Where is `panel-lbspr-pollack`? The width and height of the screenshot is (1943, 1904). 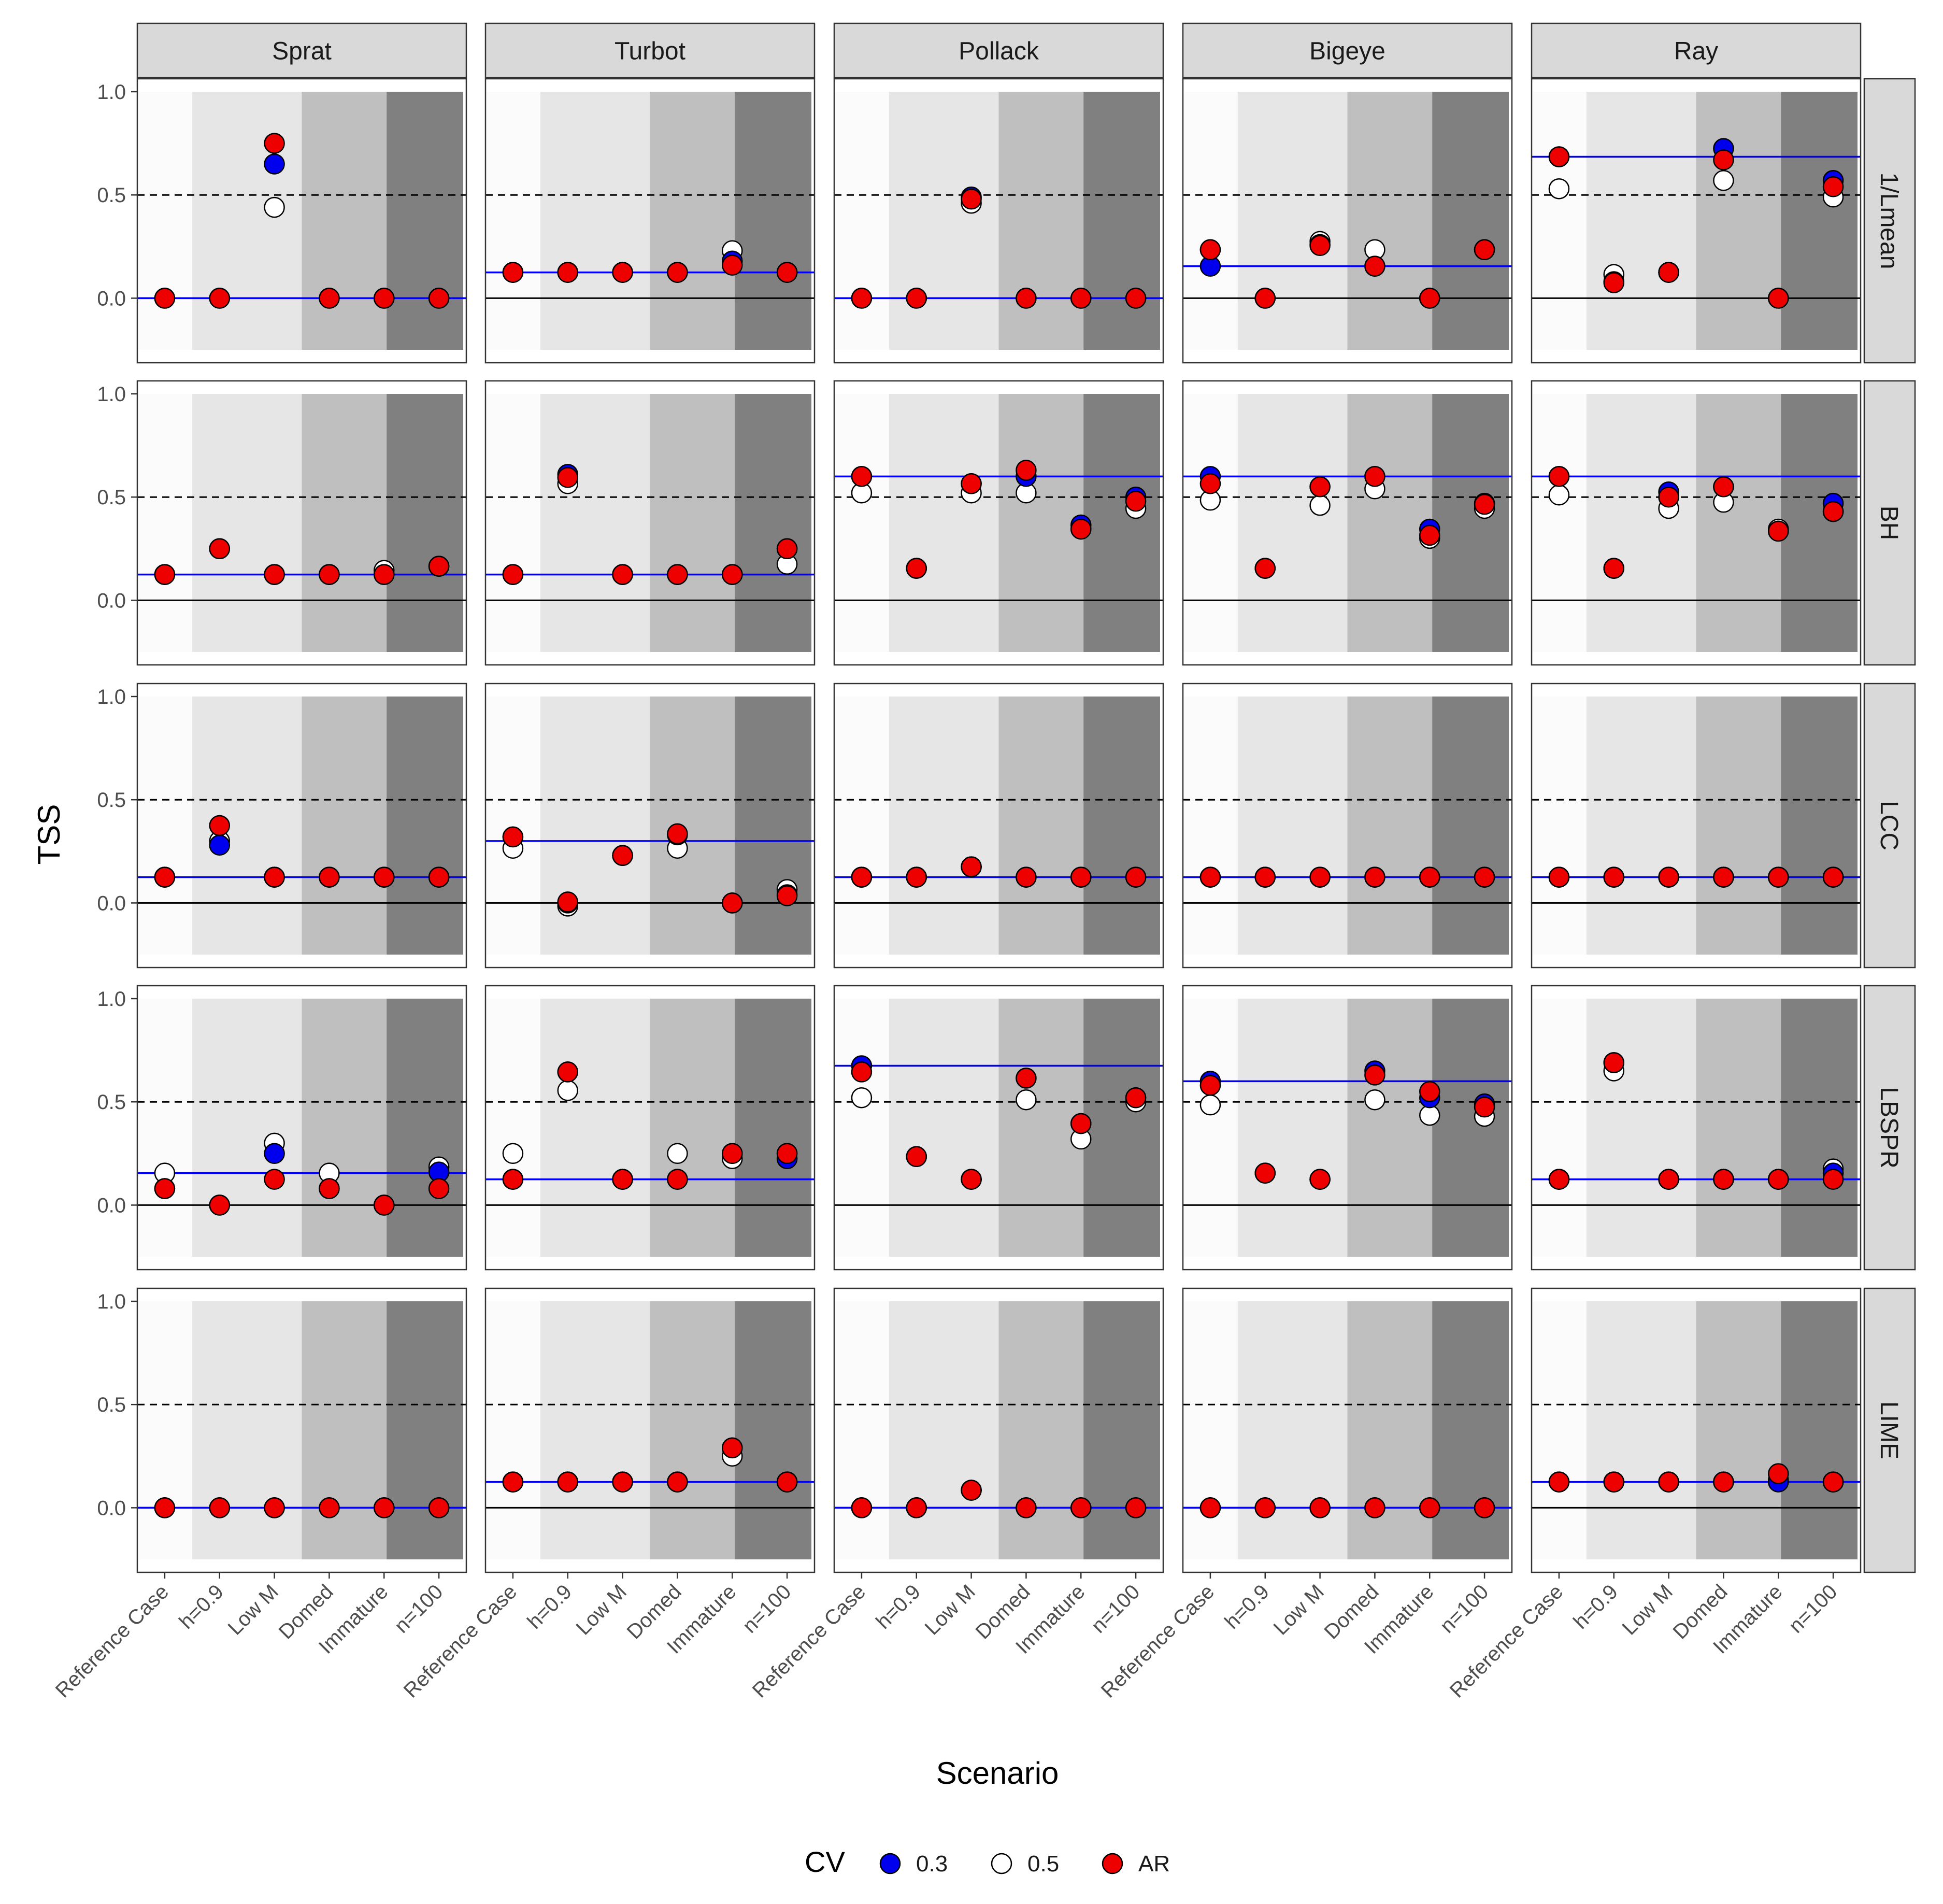
panel-lbspr-pollack is located at coordinates (998, 1128).